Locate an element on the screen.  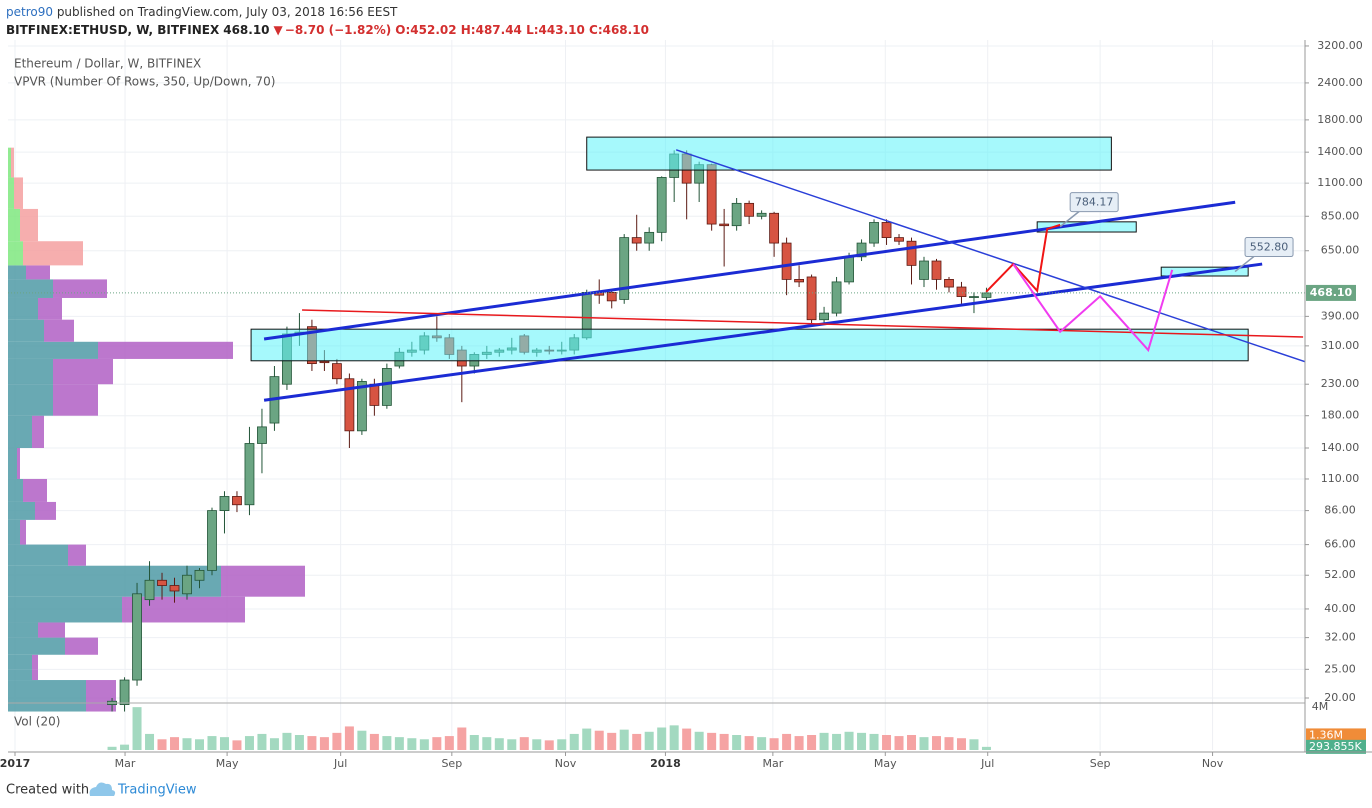
y-tick-label: 110.00 is located at coordinates (1340, 478).